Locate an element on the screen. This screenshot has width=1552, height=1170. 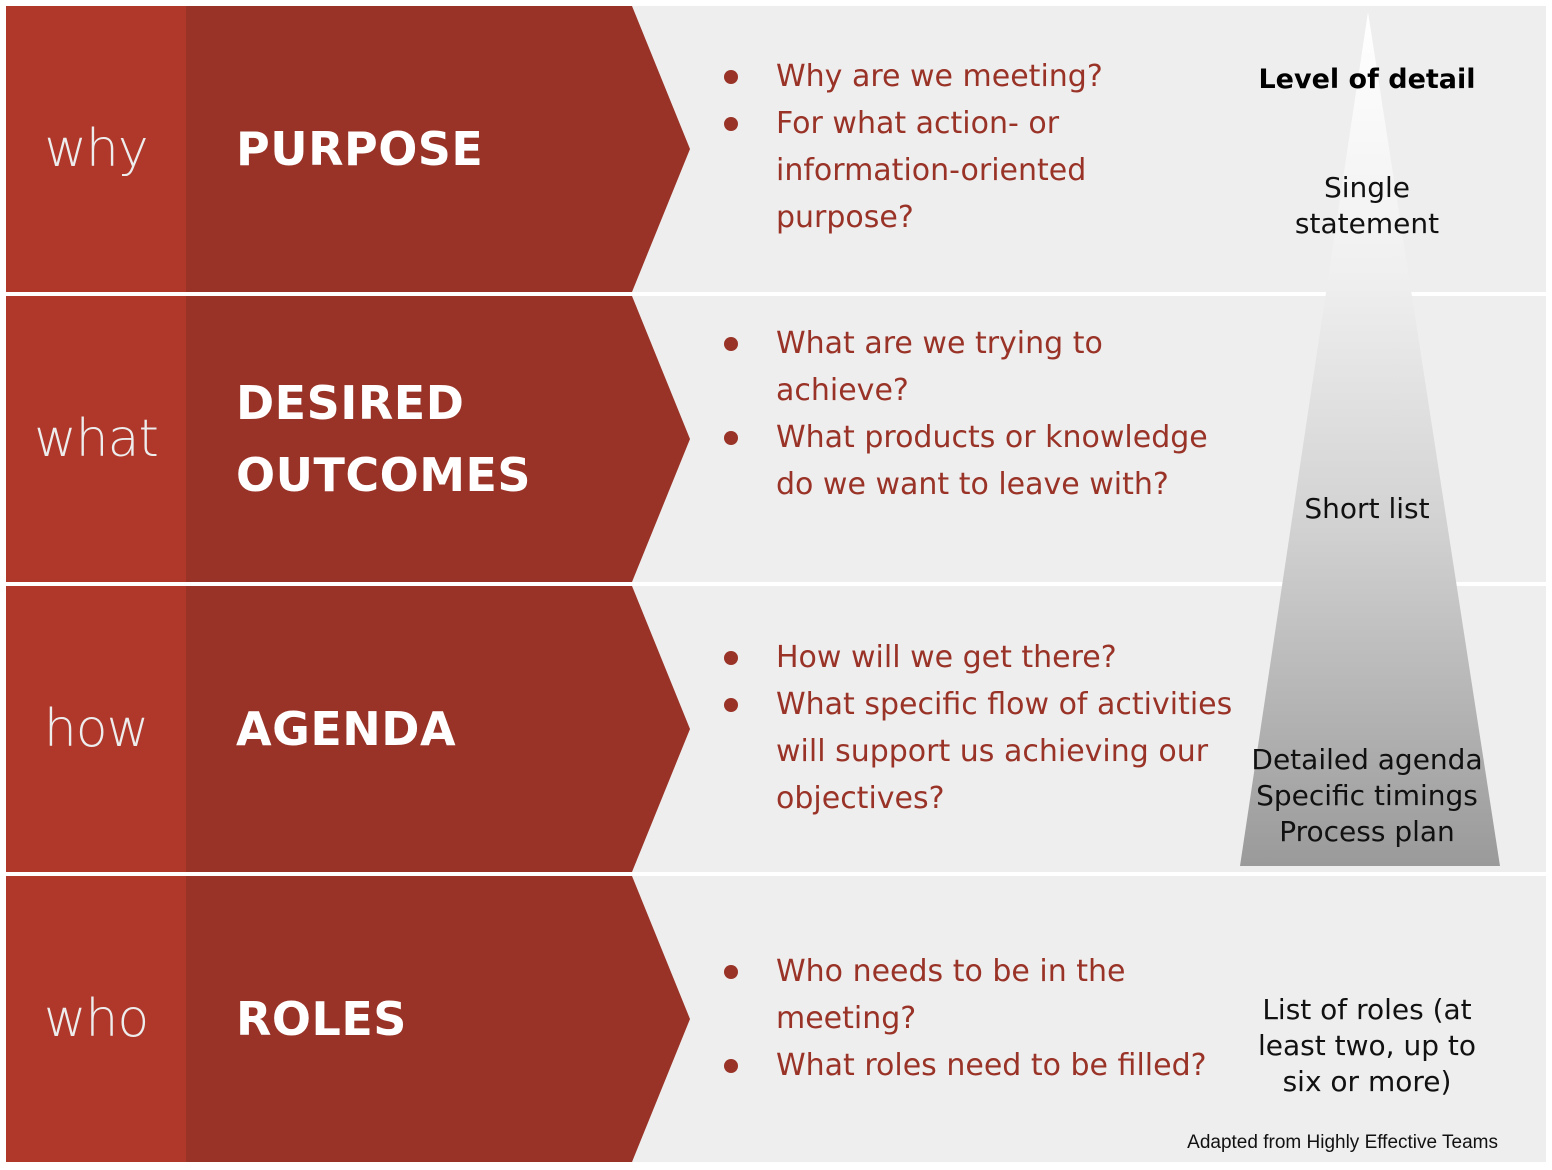
title-line: ROLES is located at coordinates (446, 1019).